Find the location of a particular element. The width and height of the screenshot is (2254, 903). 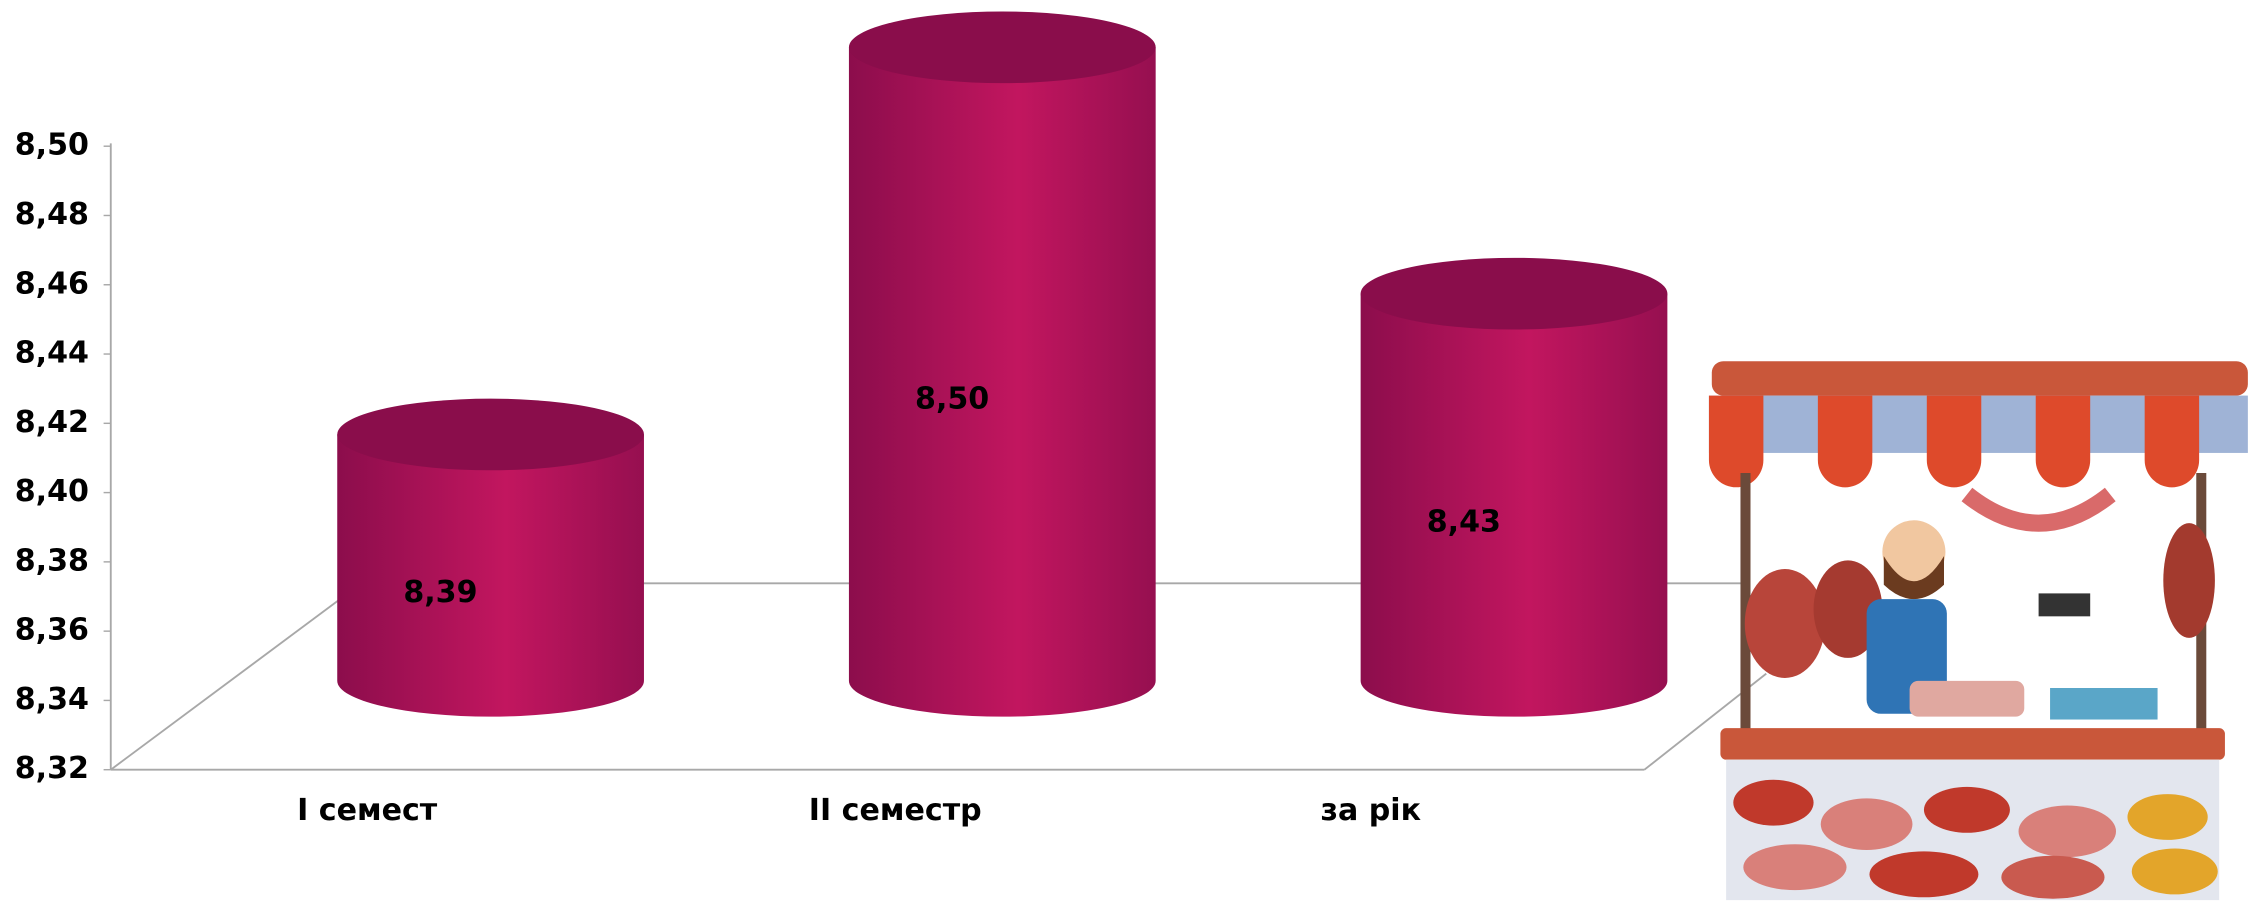

y-tick-label: 8,32 is located at coordinates (52, 768).